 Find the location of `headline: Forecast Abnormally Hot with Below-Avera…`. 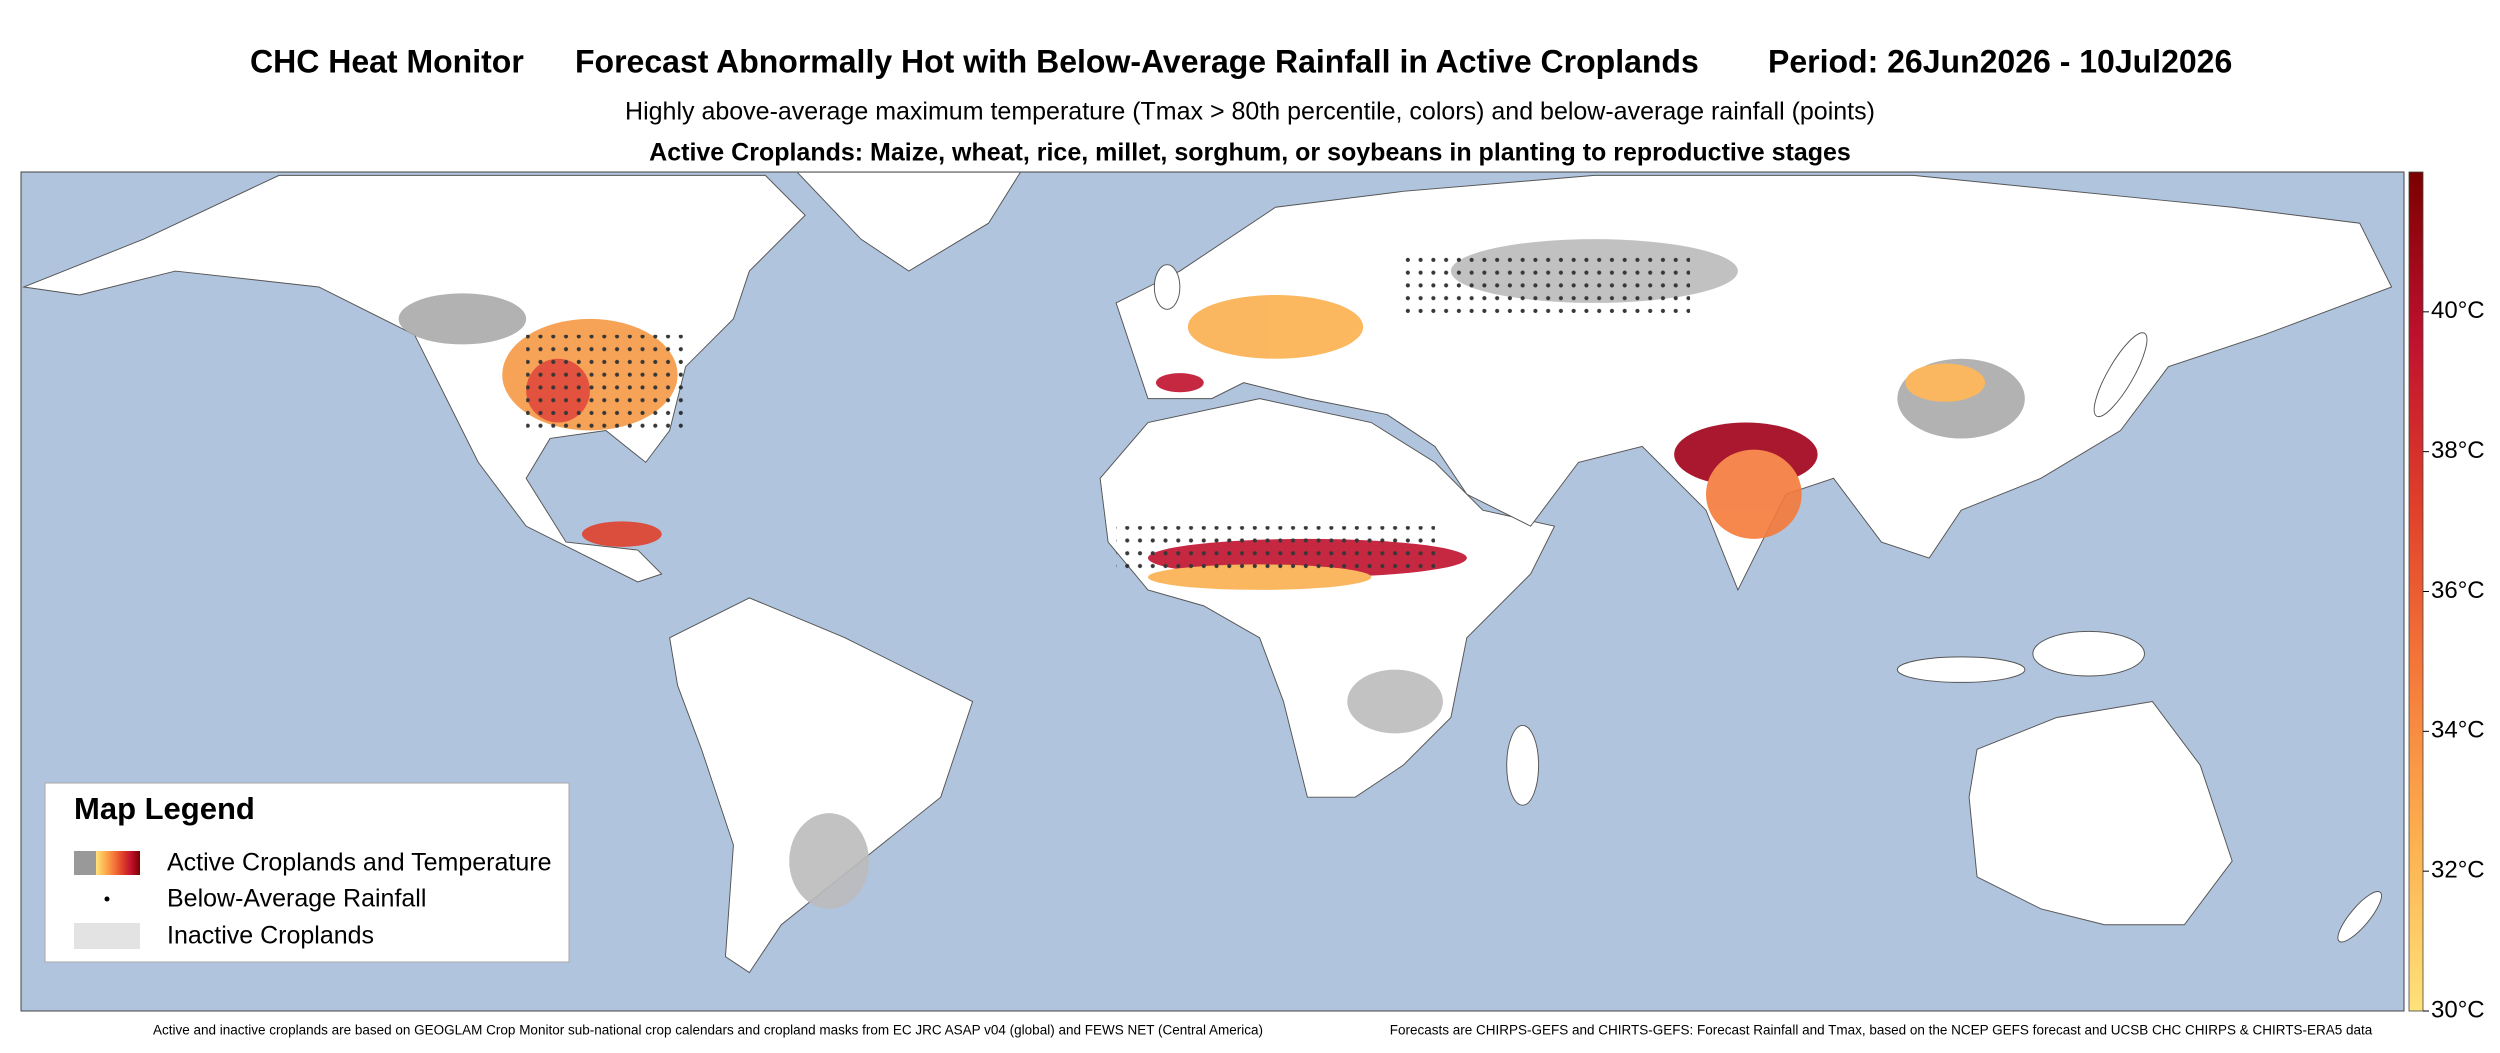

headline: Forecast Abnormally Hot with Below-Avera… is located at coordinates (1137, 61).